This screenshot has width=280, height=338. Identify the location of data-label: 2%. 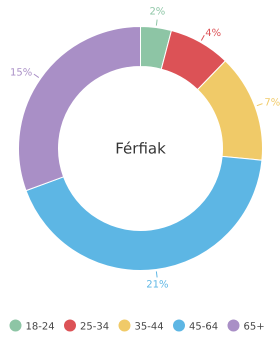
(157, 12).